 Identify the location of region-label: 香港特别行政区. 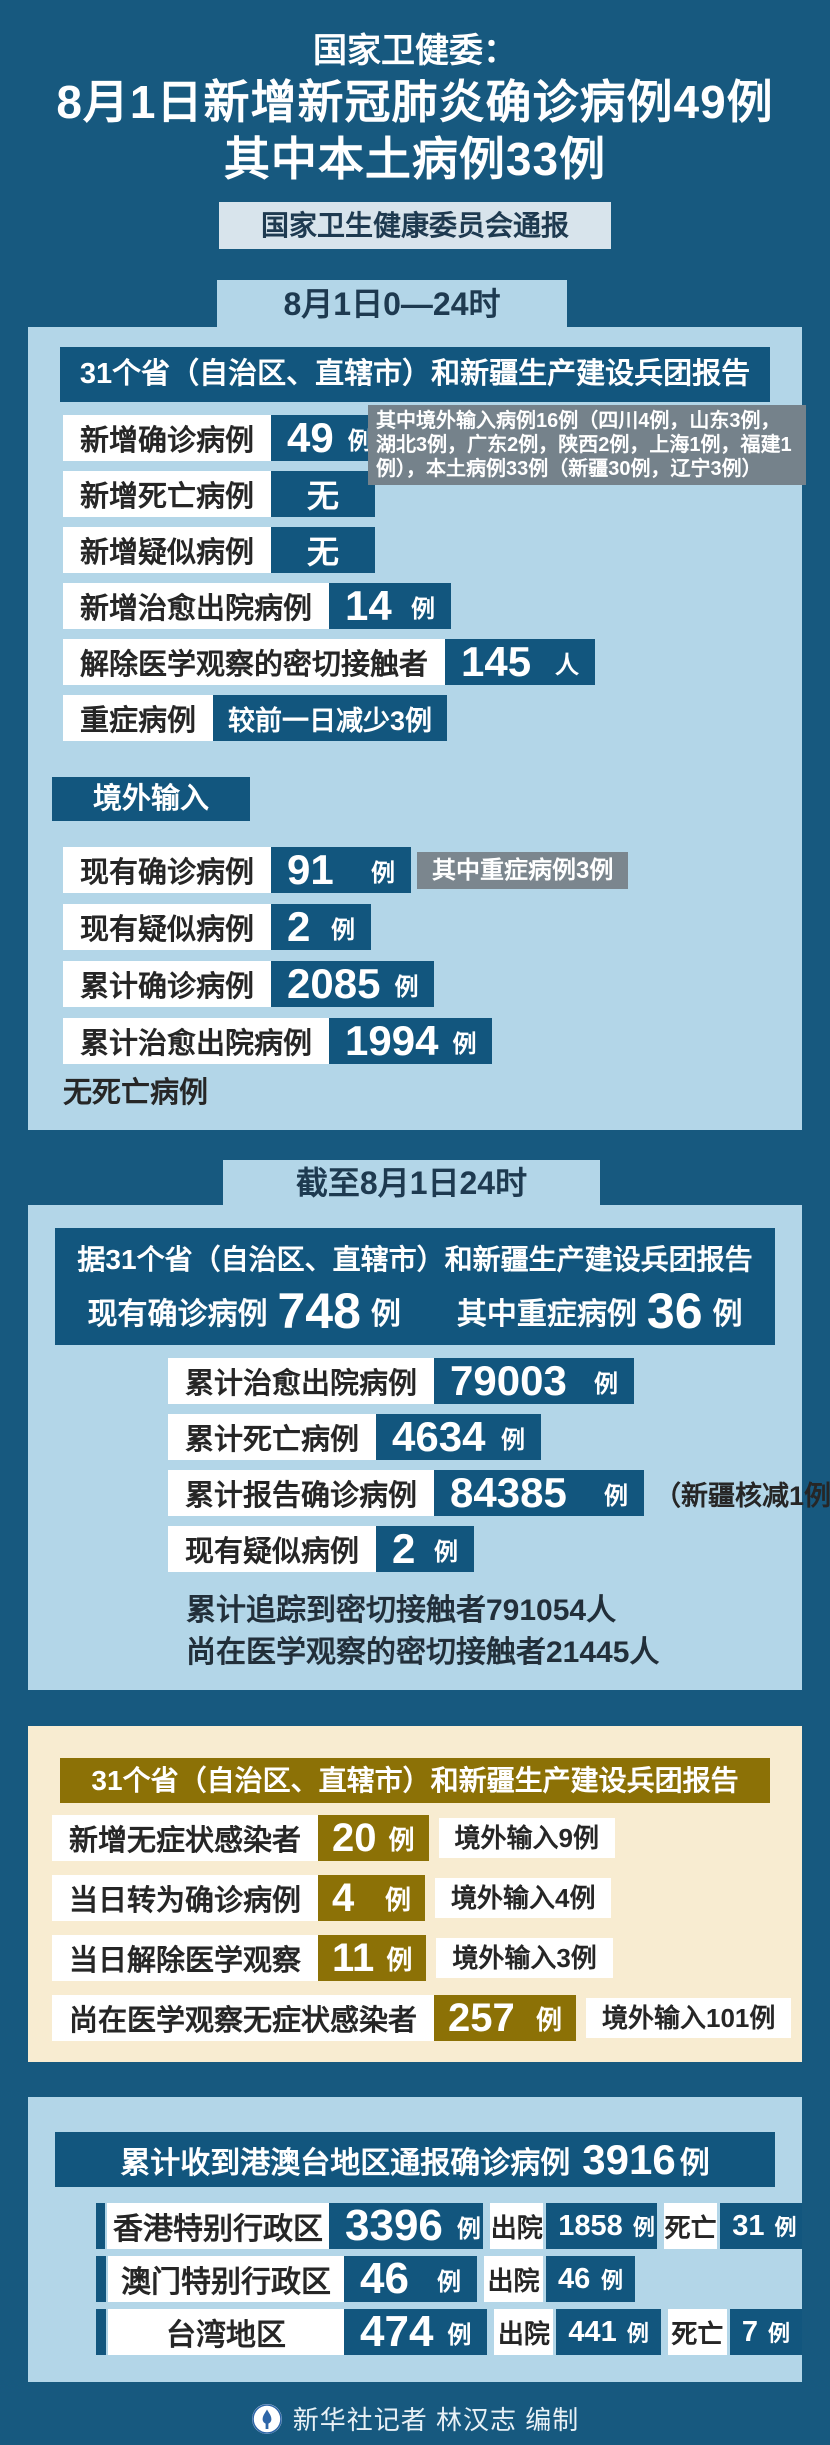
(218, 2226).